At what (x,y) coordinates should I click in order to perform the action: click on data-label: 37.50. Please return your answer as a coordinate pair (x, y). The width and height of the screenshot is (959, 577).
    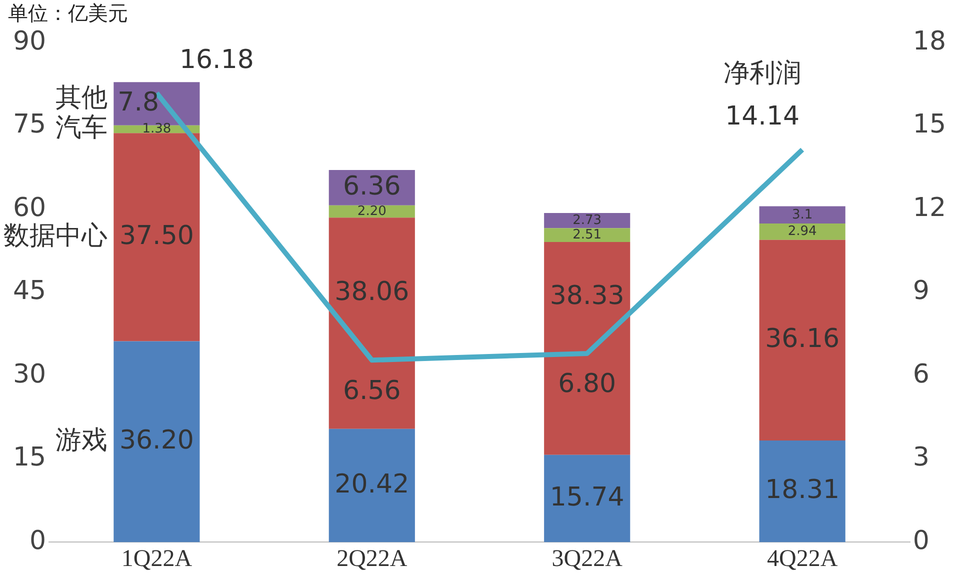
    Looking at the image, I should click on (156, 235).